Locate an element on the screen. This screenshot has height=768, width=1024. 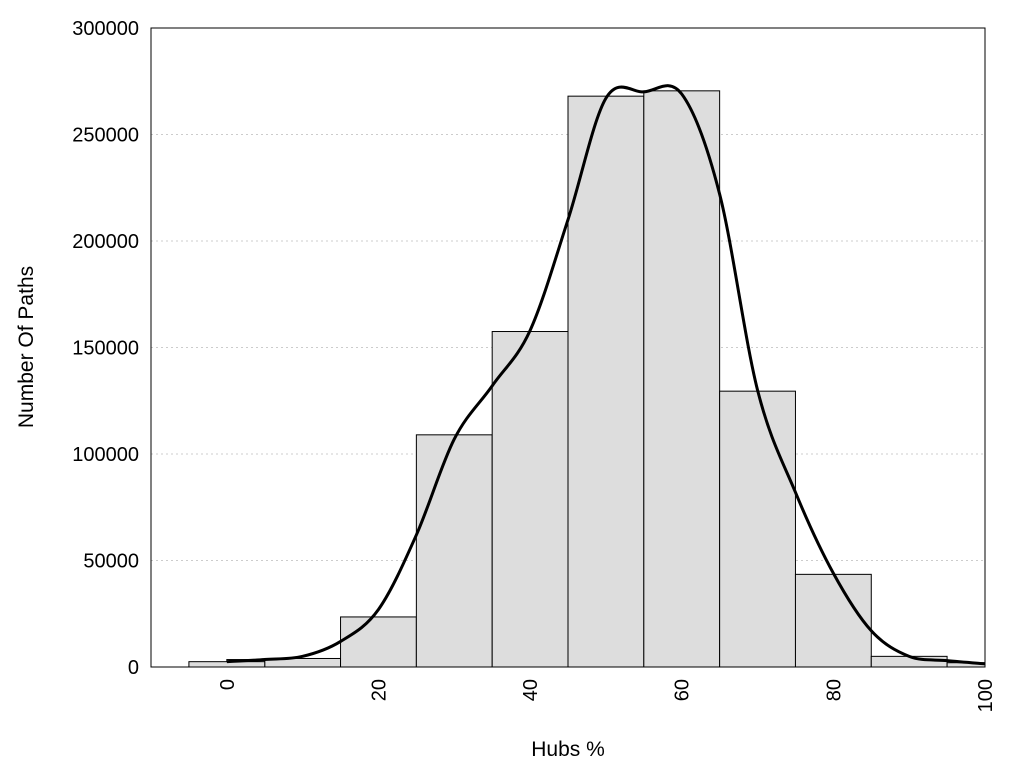
x-tick-label: 100 is located at coordinates (986, 695).